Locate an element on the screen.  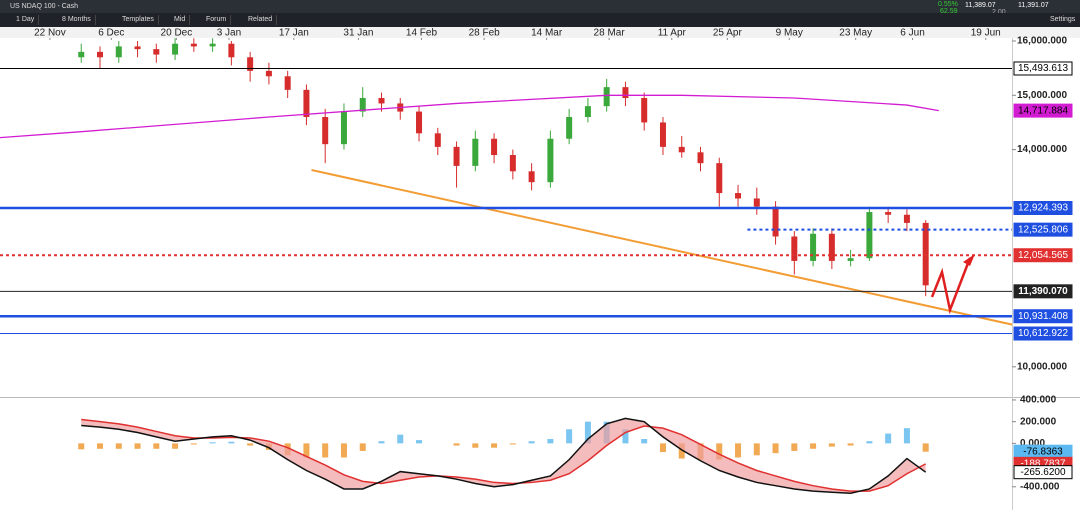
forum-button: Forum is located at coordinates (217, 20).